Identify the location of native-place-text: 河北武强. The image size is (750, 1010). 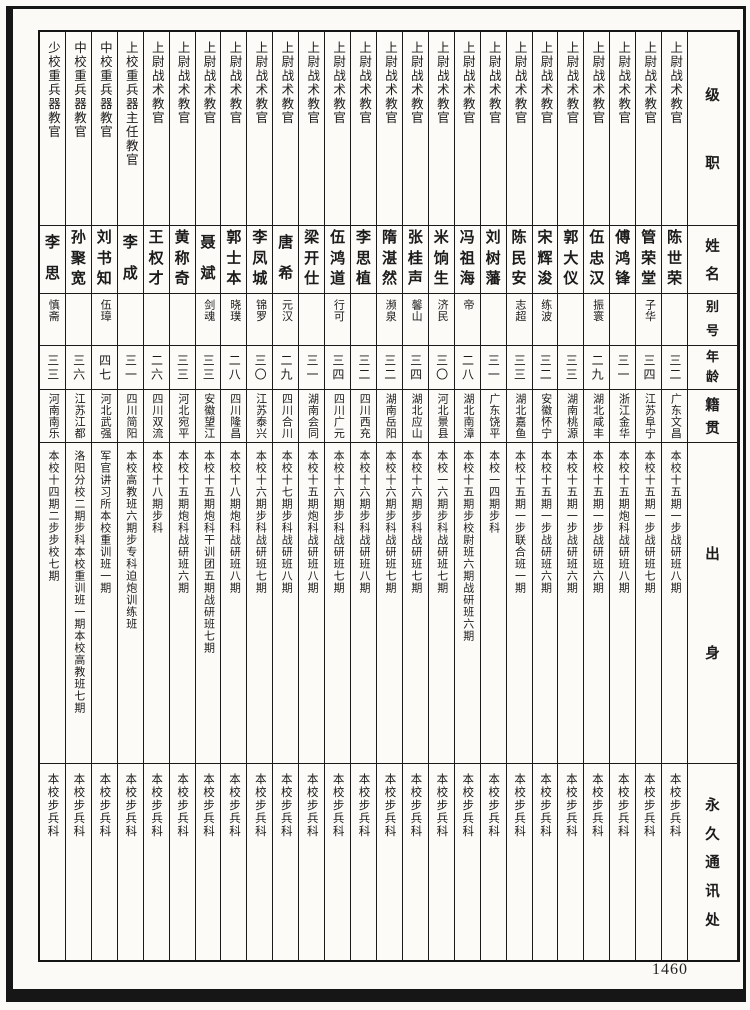
(105, 416).